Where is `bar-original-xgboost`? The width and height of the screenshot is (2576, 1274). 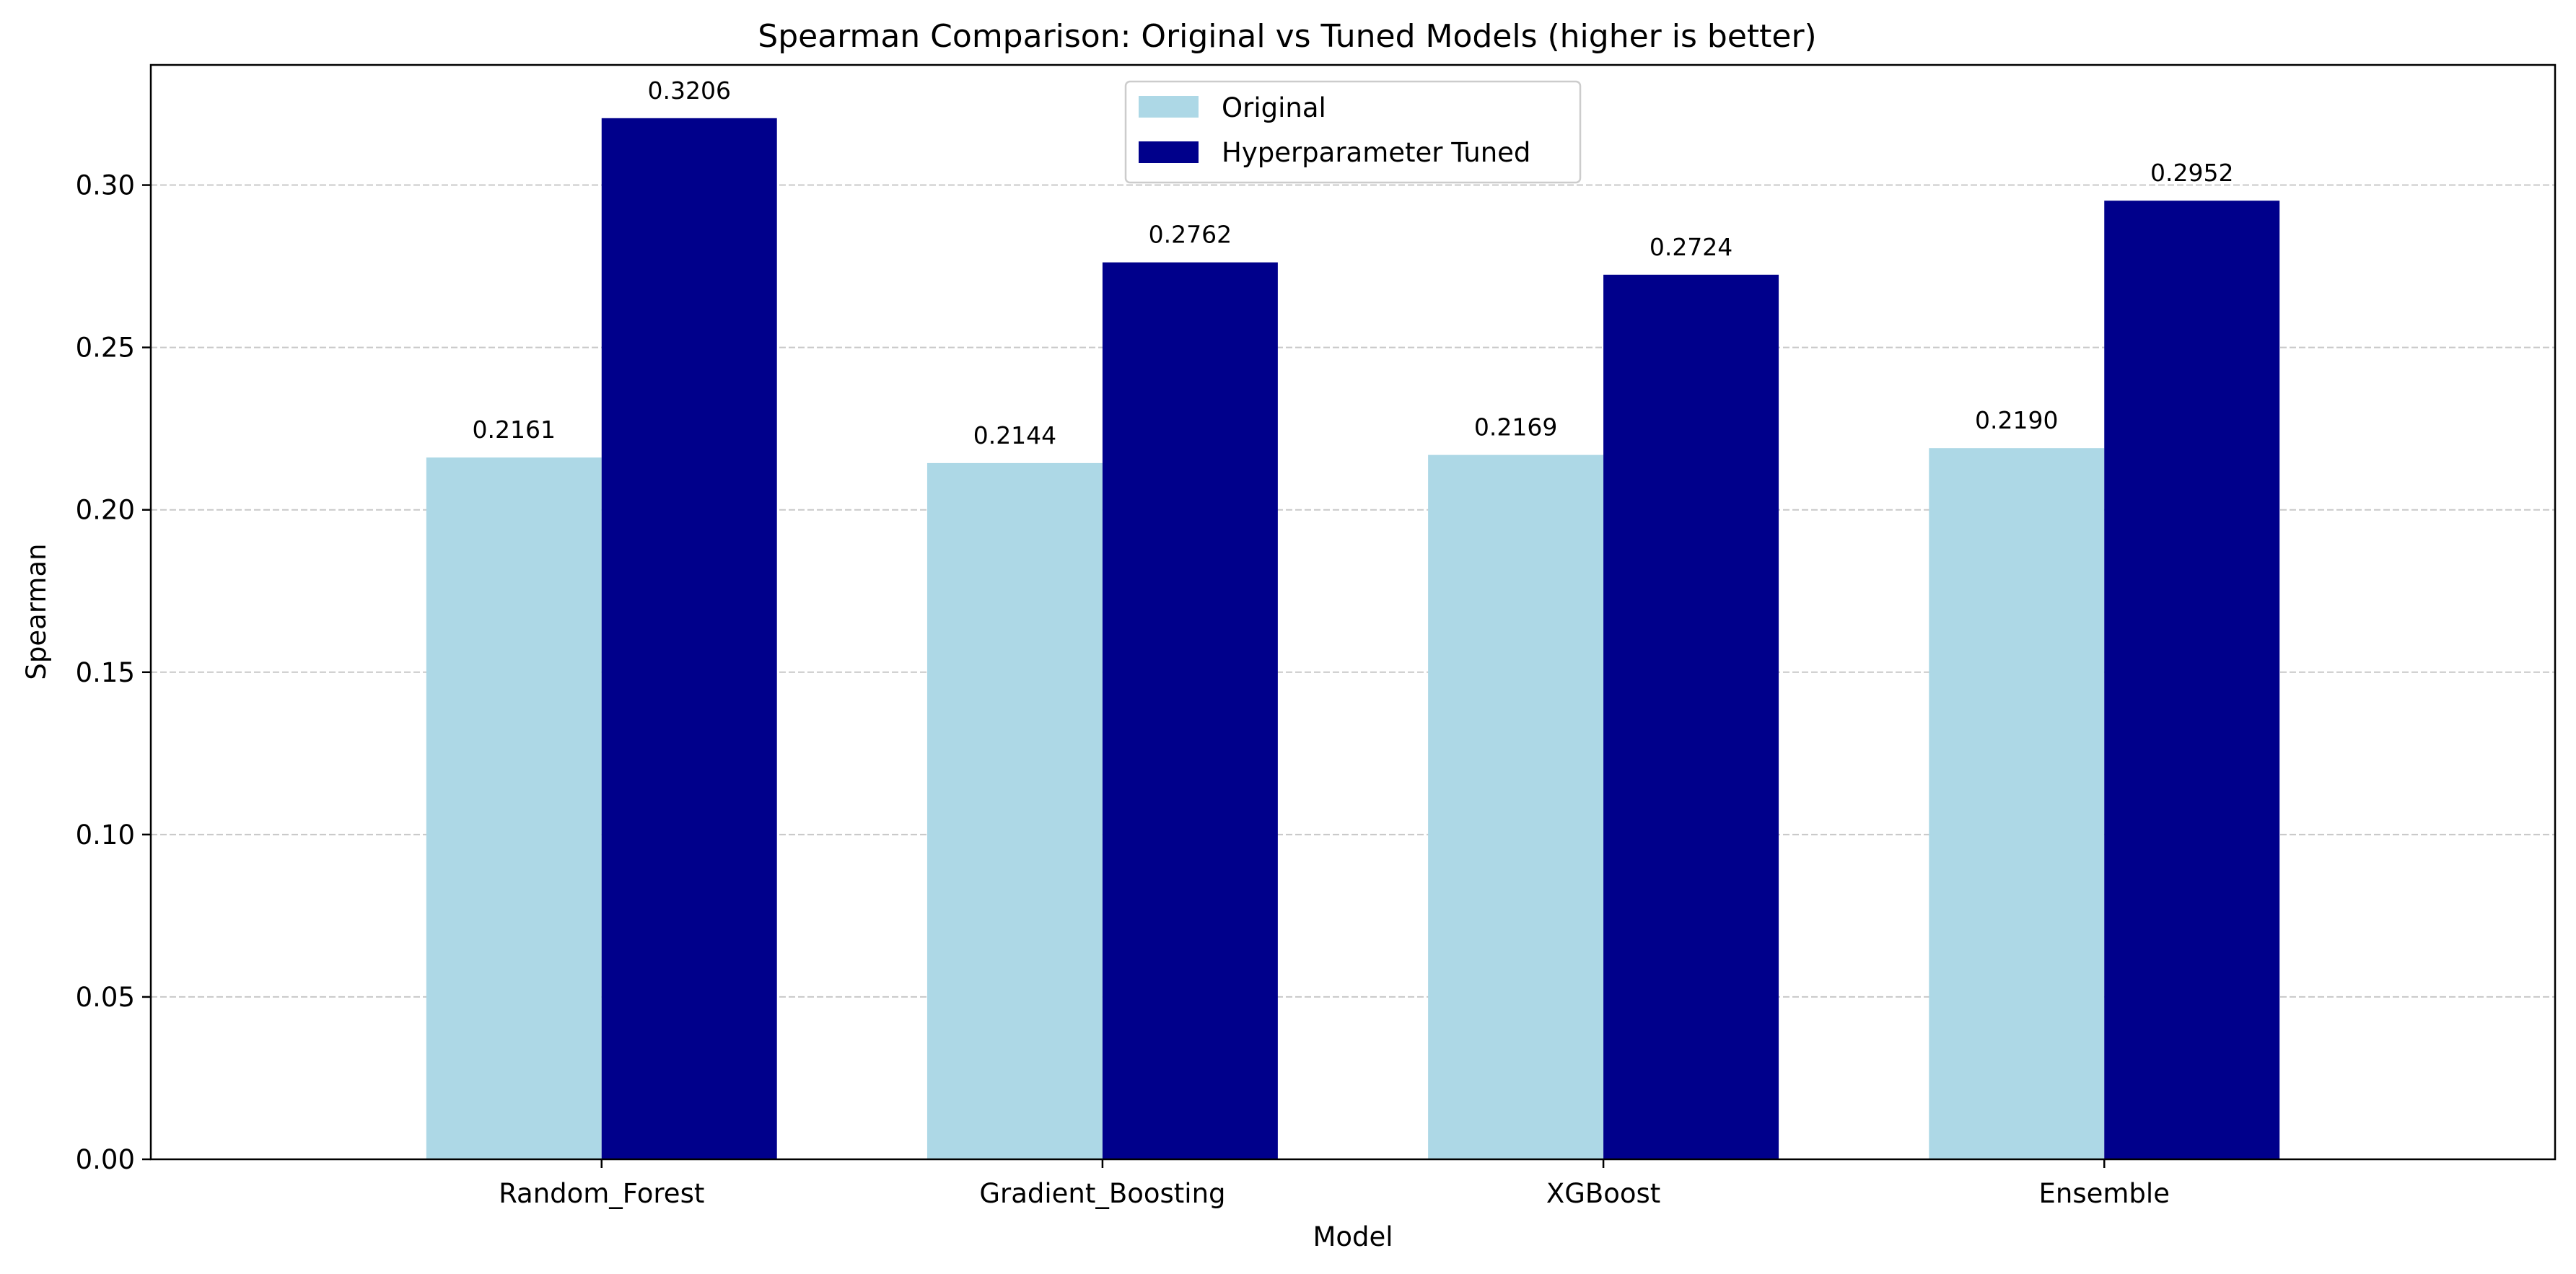 bar-original-xgboost is located at coordinates (1516, 806).